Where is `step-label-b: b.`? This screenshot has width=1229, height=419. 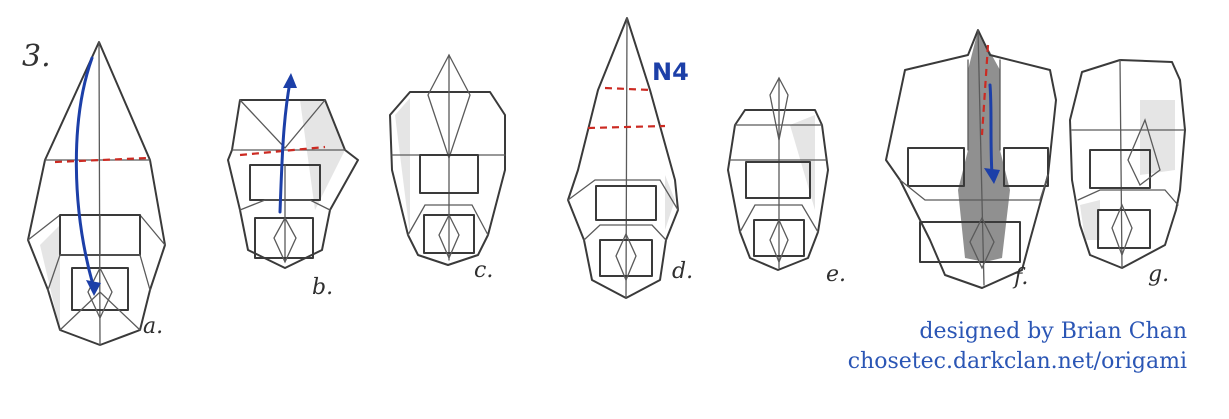
step-label-b: b. is located at coordinates (322, 287).